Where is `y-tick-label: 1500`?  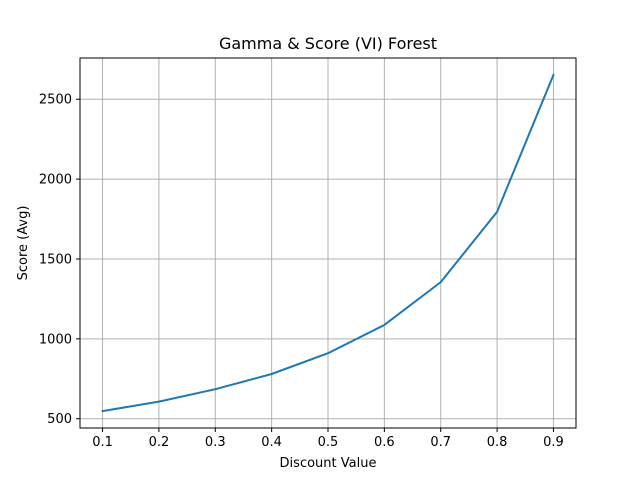
y-tick-label: 1500 is located at coordinates (55, 259).